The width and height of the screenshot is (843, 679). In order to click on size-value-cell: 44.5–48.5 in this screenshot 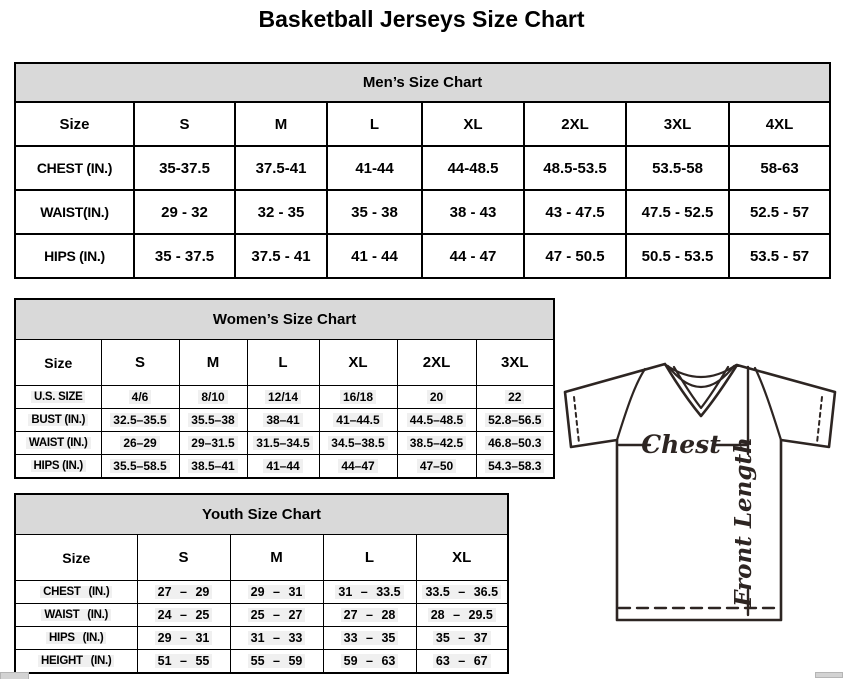, I will do `click(436, 420)`.